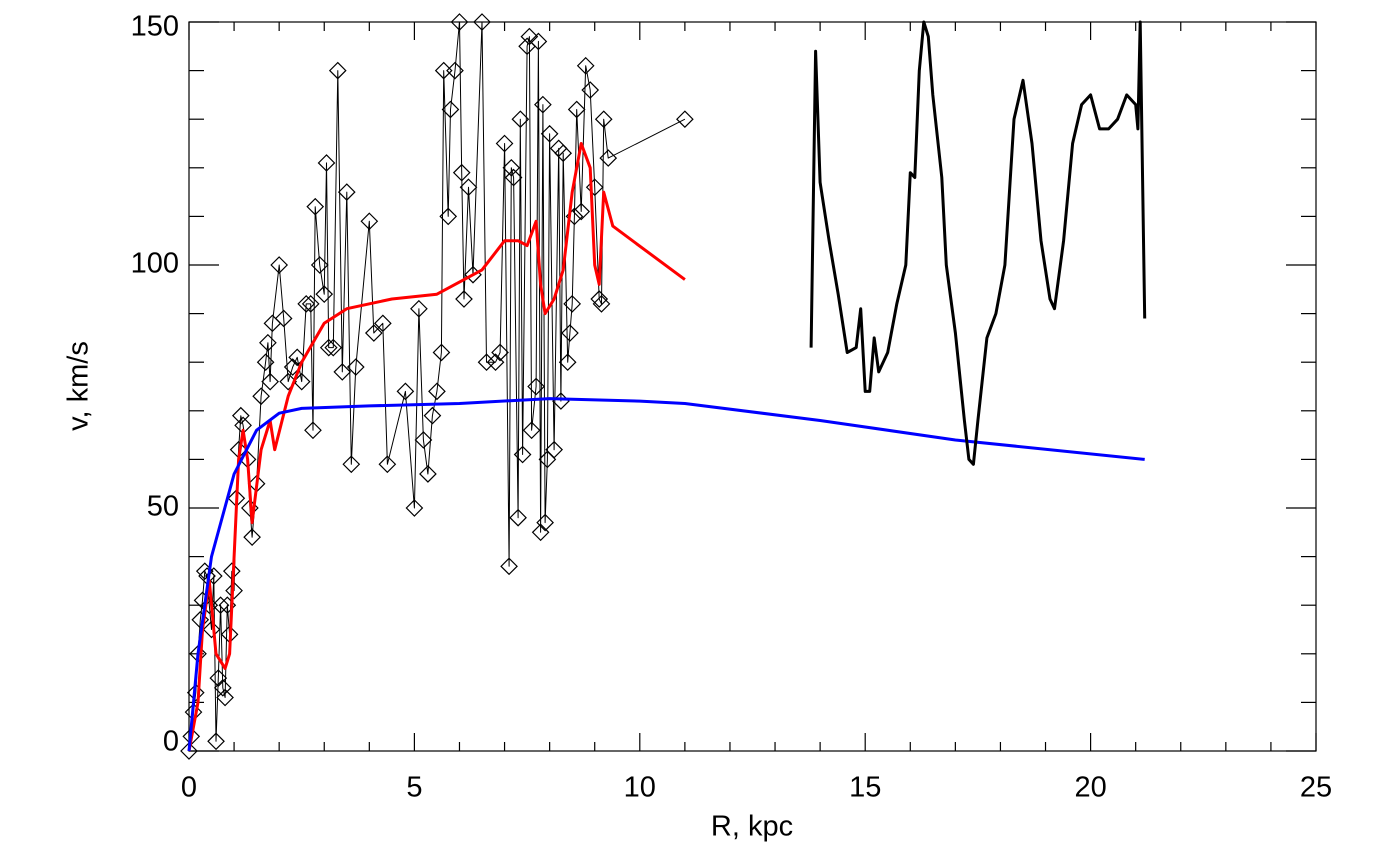  I want to click on y-axis-label: v, km/s, so click(79, 386).